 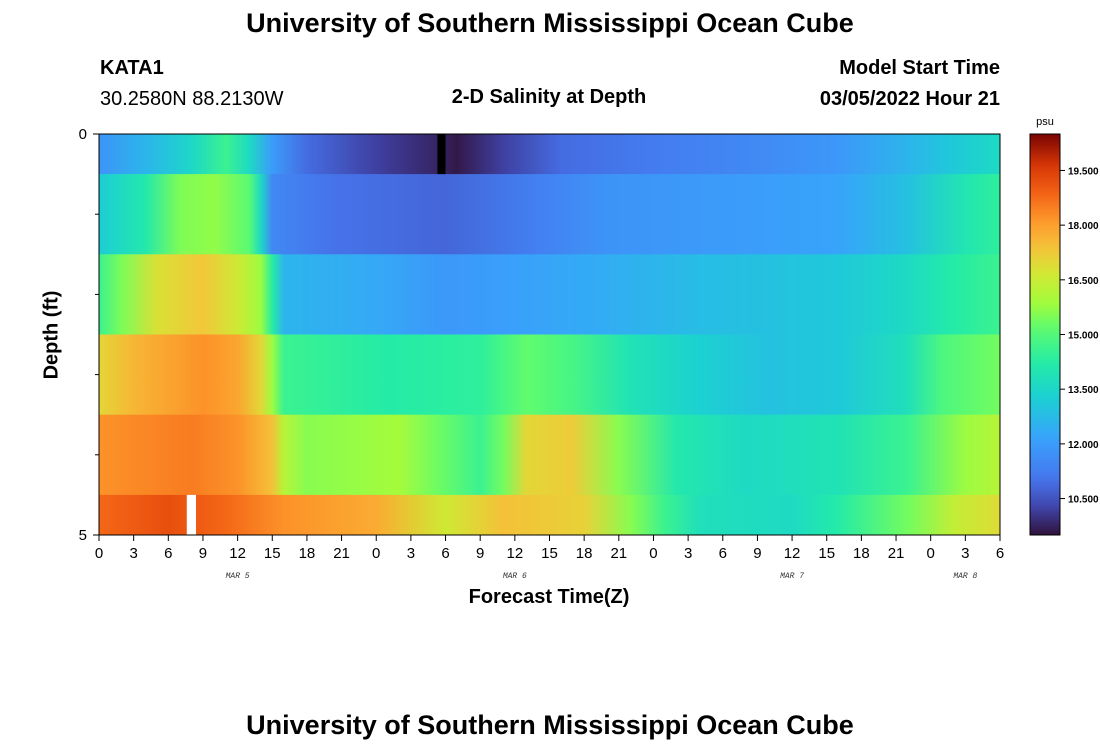 What do you see at coordinates (238, 576) in the screenshot?
I see `day-label: MAR 5` at bounding box center [238, 576].